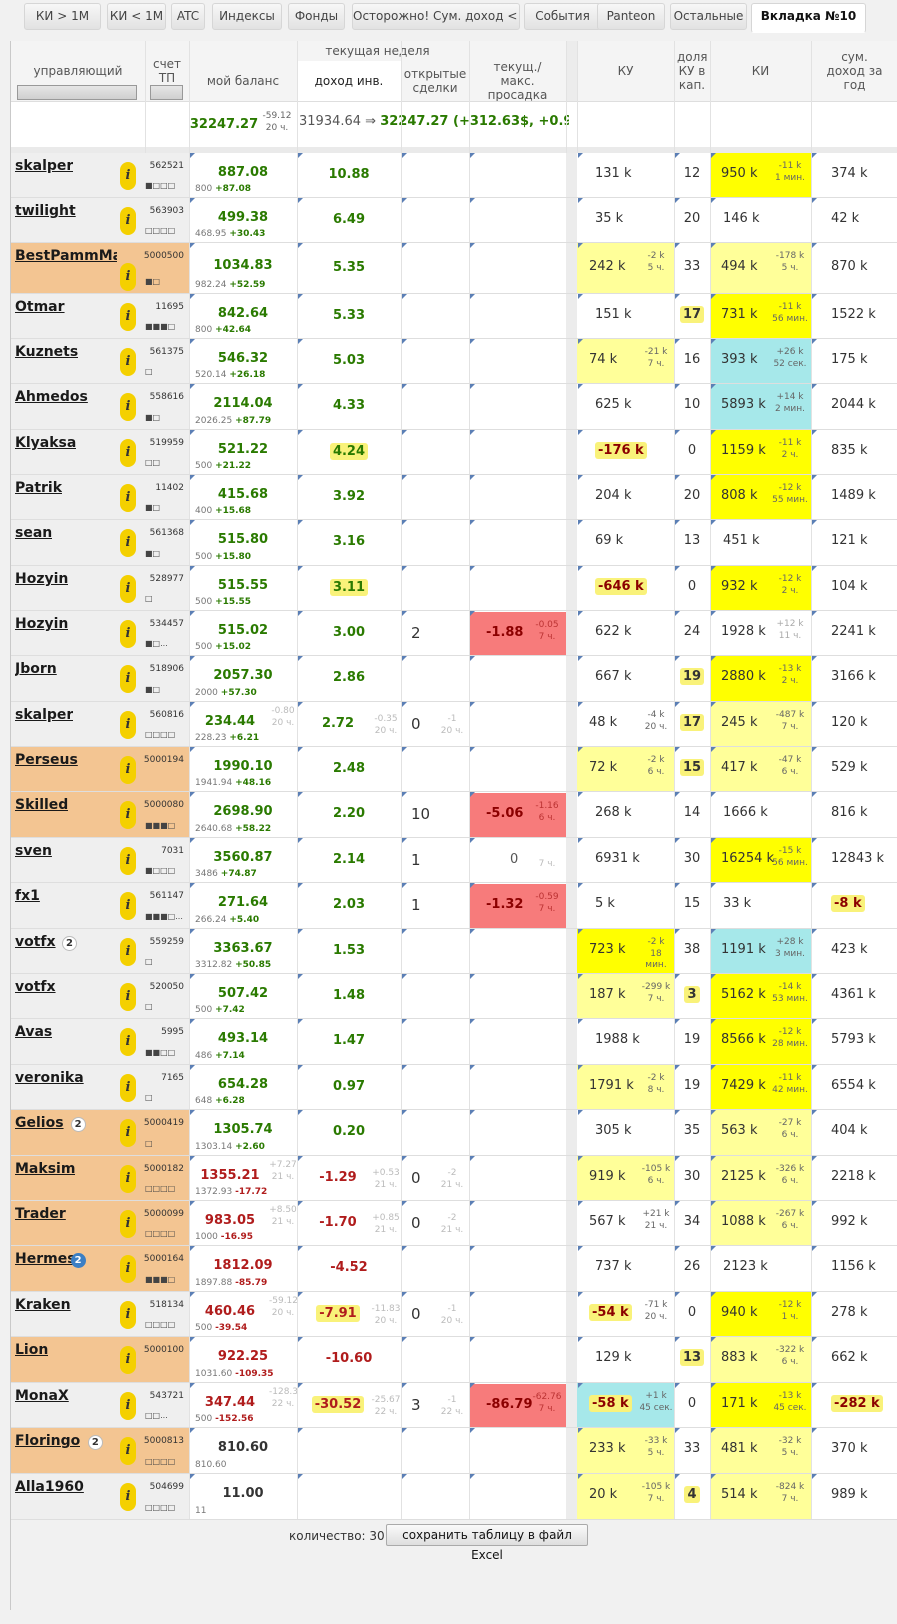 This screenshot has height=1624, width=897. Describe the element at coordinates (39, 488) in the screenshot. I see `manager-name-link: Patrik` at that location.